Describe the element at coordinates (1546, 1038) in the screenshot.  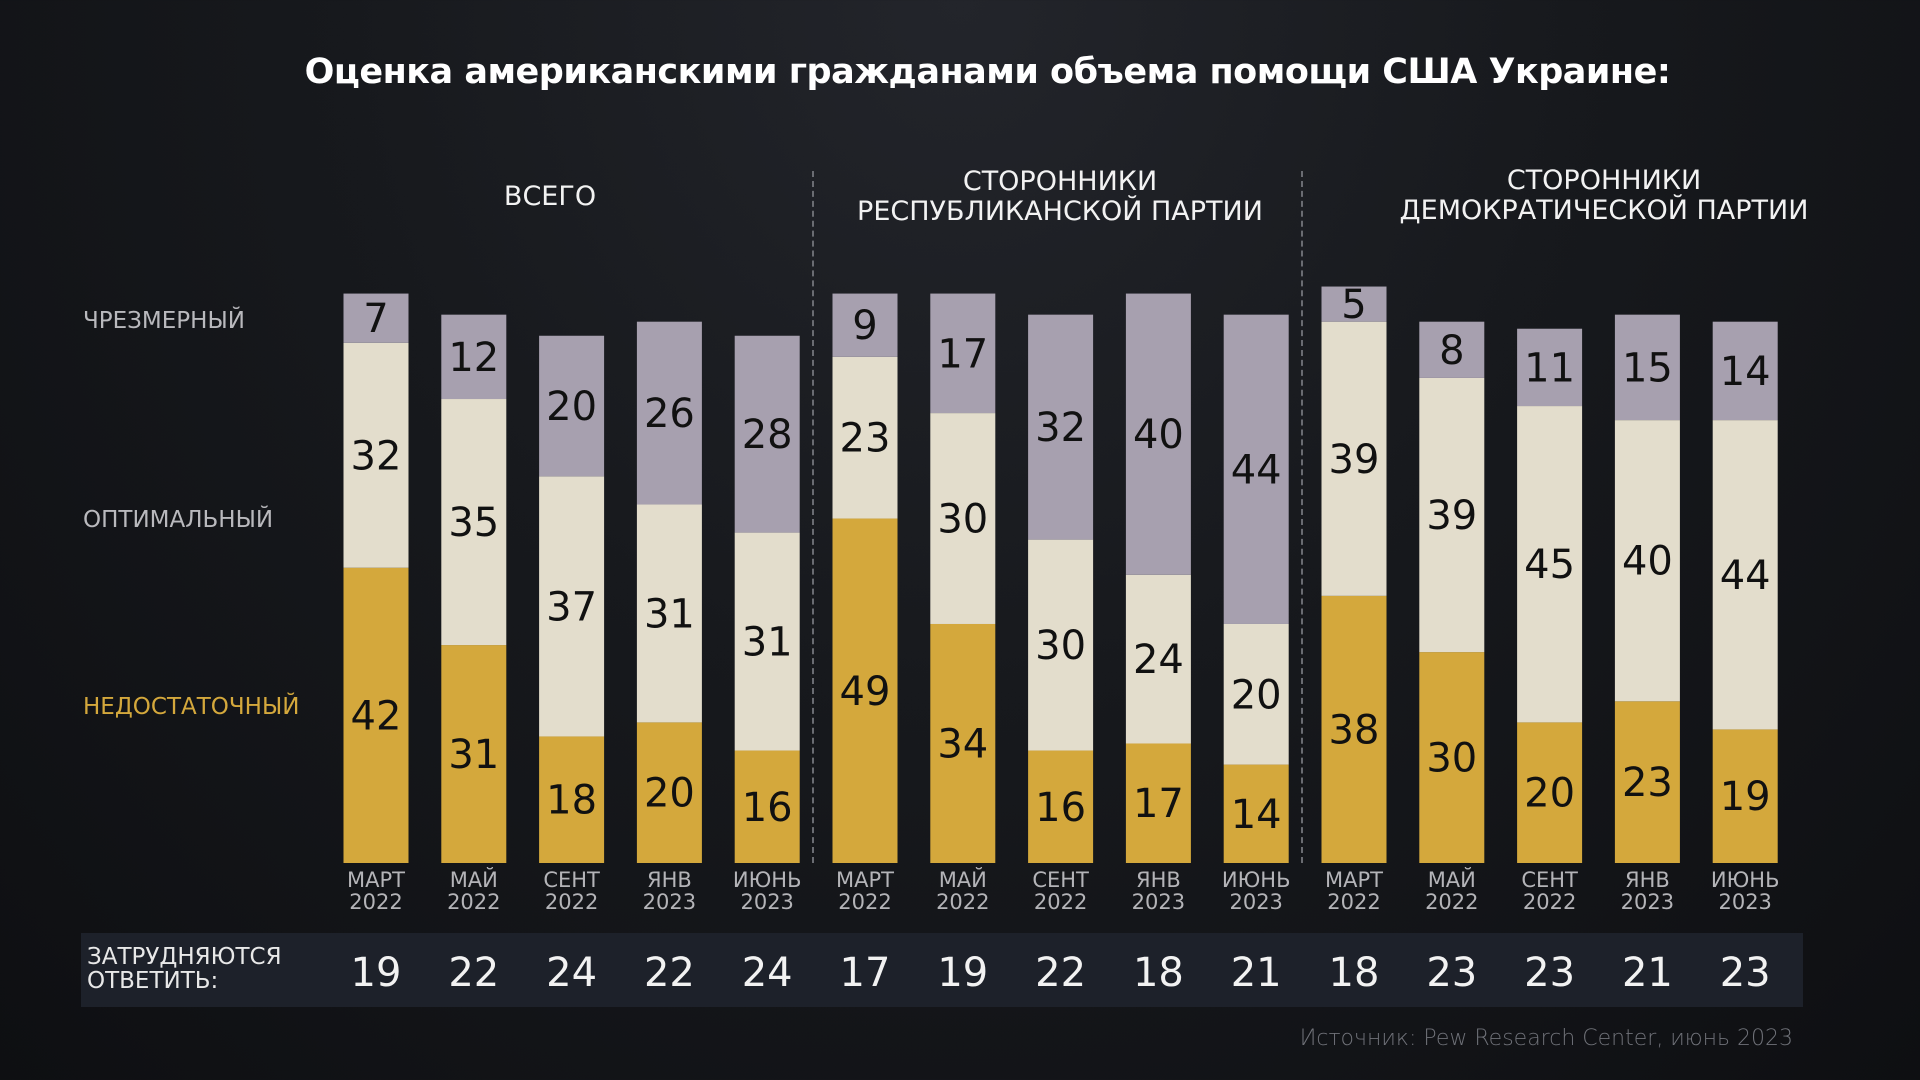
I see `source-note: Источник: Pew Research Center, июнь 2023` at that location.